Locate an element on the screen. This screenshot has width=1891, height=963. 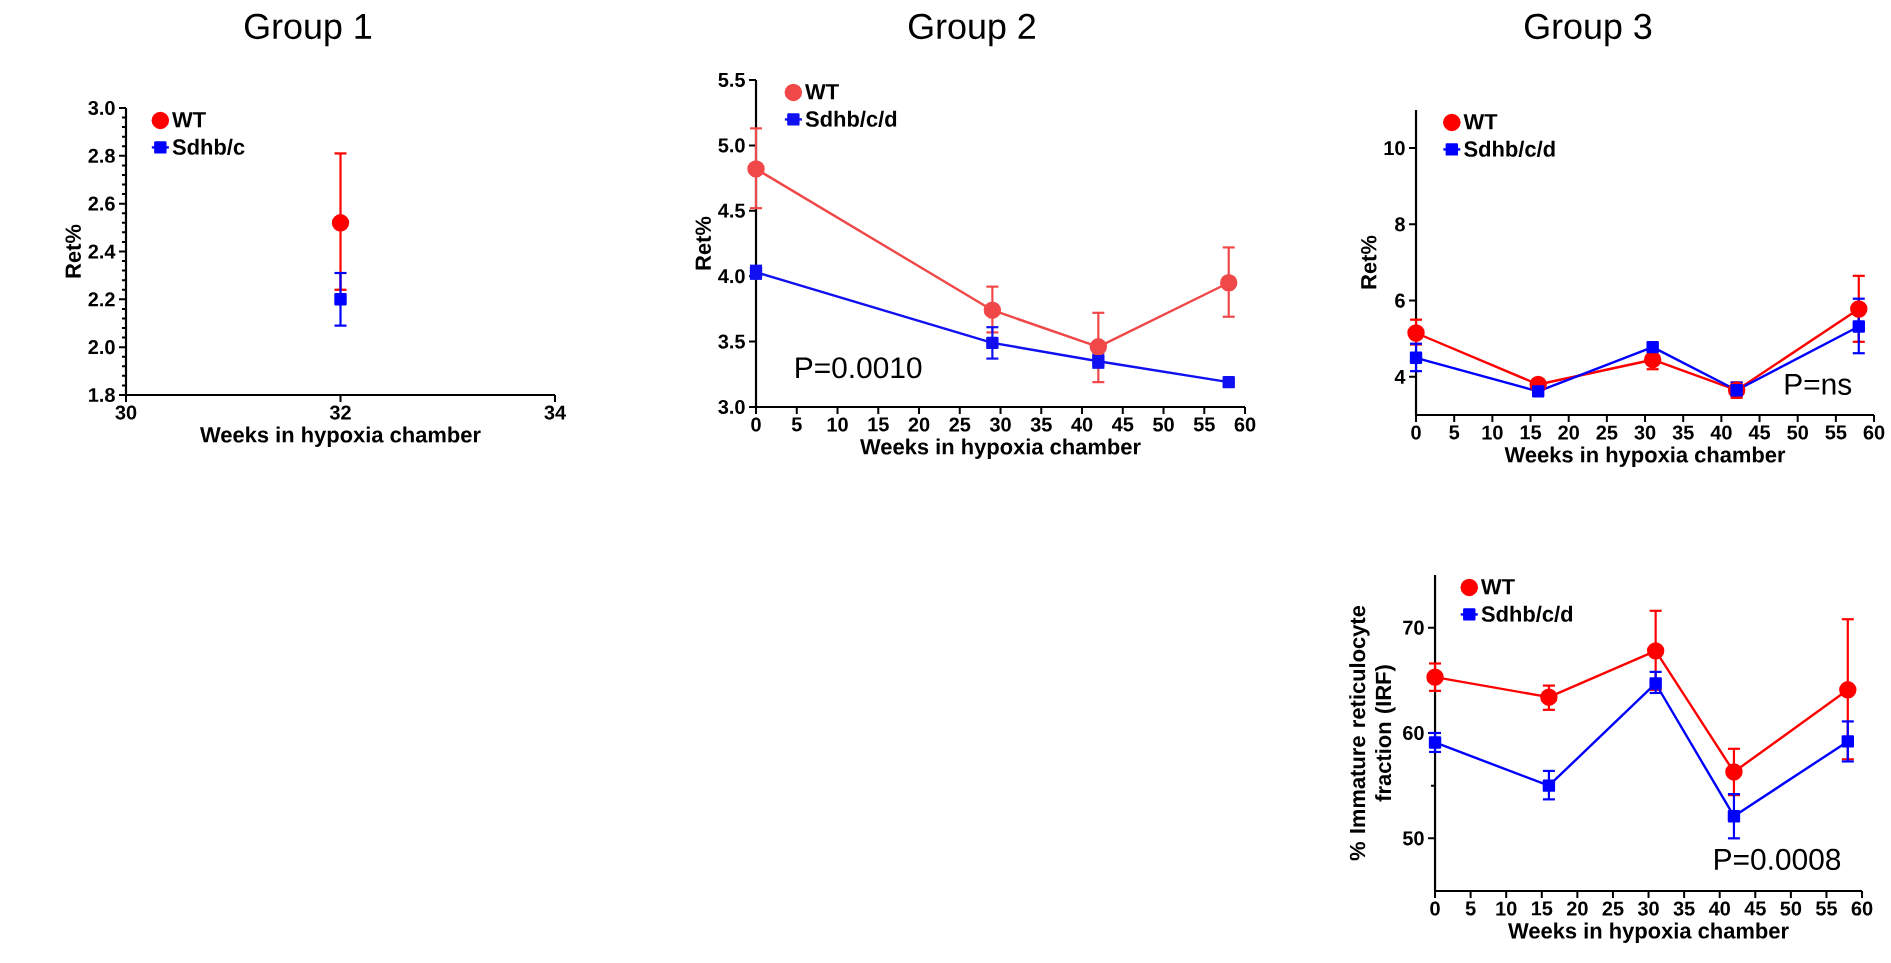
y-tick-label: 2.8 is located at coordinates (101, 155).